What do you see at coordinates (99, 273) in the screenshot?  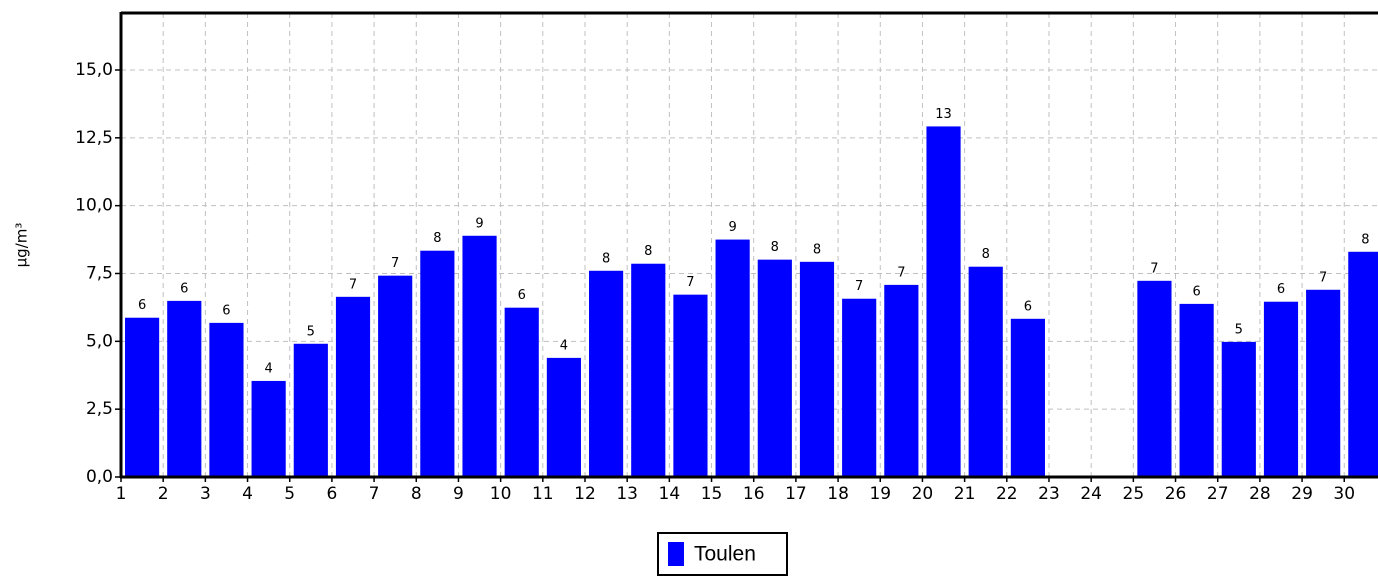 I see `y-tick-label: 7,5` at bounding box center [99, 273].